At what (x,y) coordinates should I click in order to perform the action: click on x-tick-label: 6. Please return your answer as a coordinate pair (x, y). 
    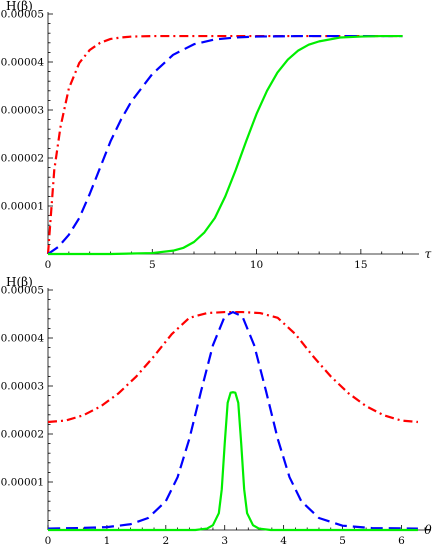
    Looking at the image, I should click on (401, 541).